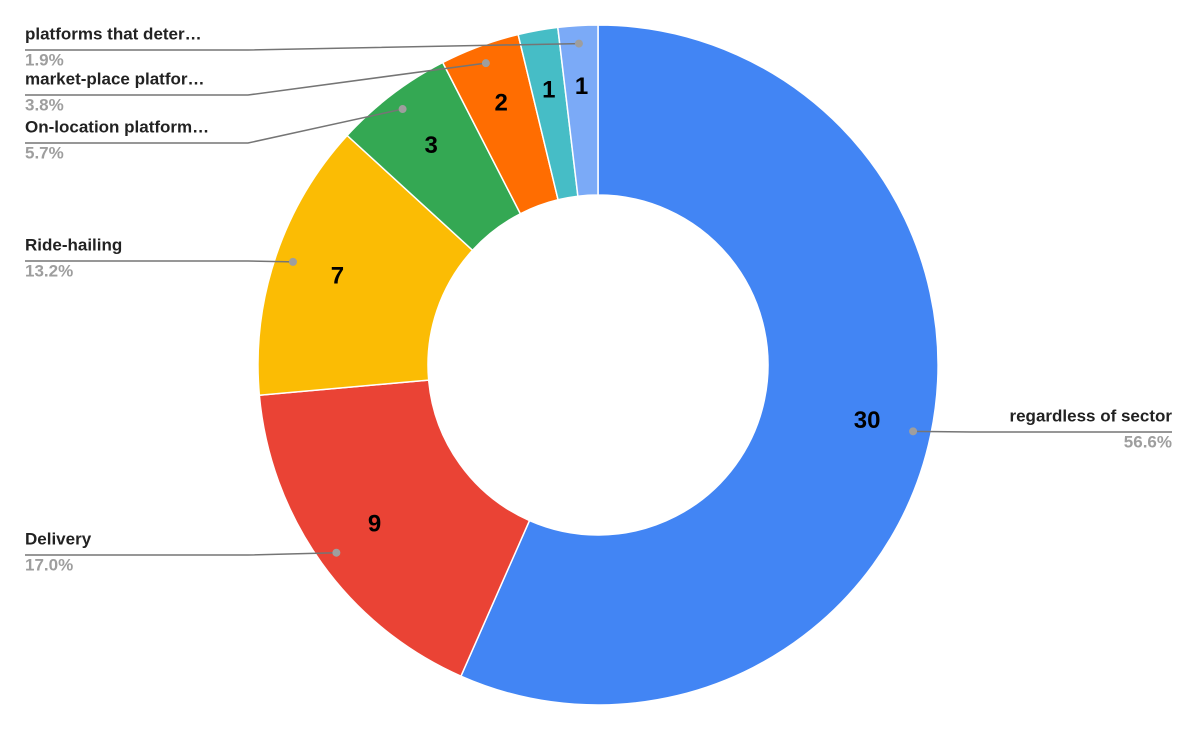 The height and width of the screenshot is (734, 1200). I want to click on percent-label: 3.8%, so click(44, 104).